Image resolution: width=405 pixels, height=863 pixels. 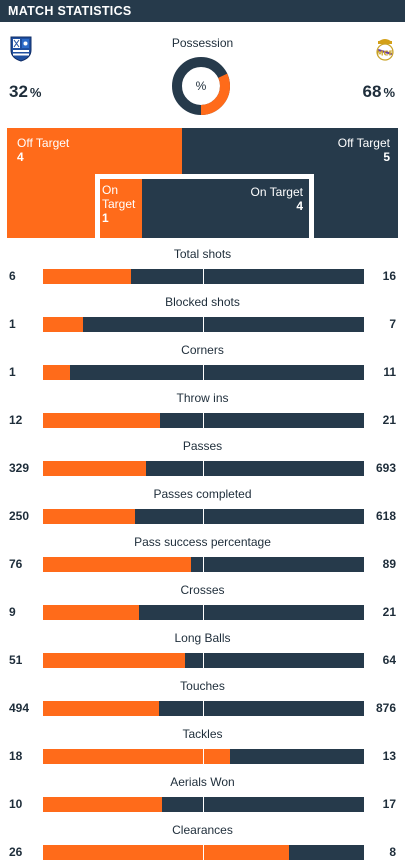 What do you see at coordinates (202, 830) in the screenshot?
I see `stat-label: Clearances` at bounding box center [202, 830].